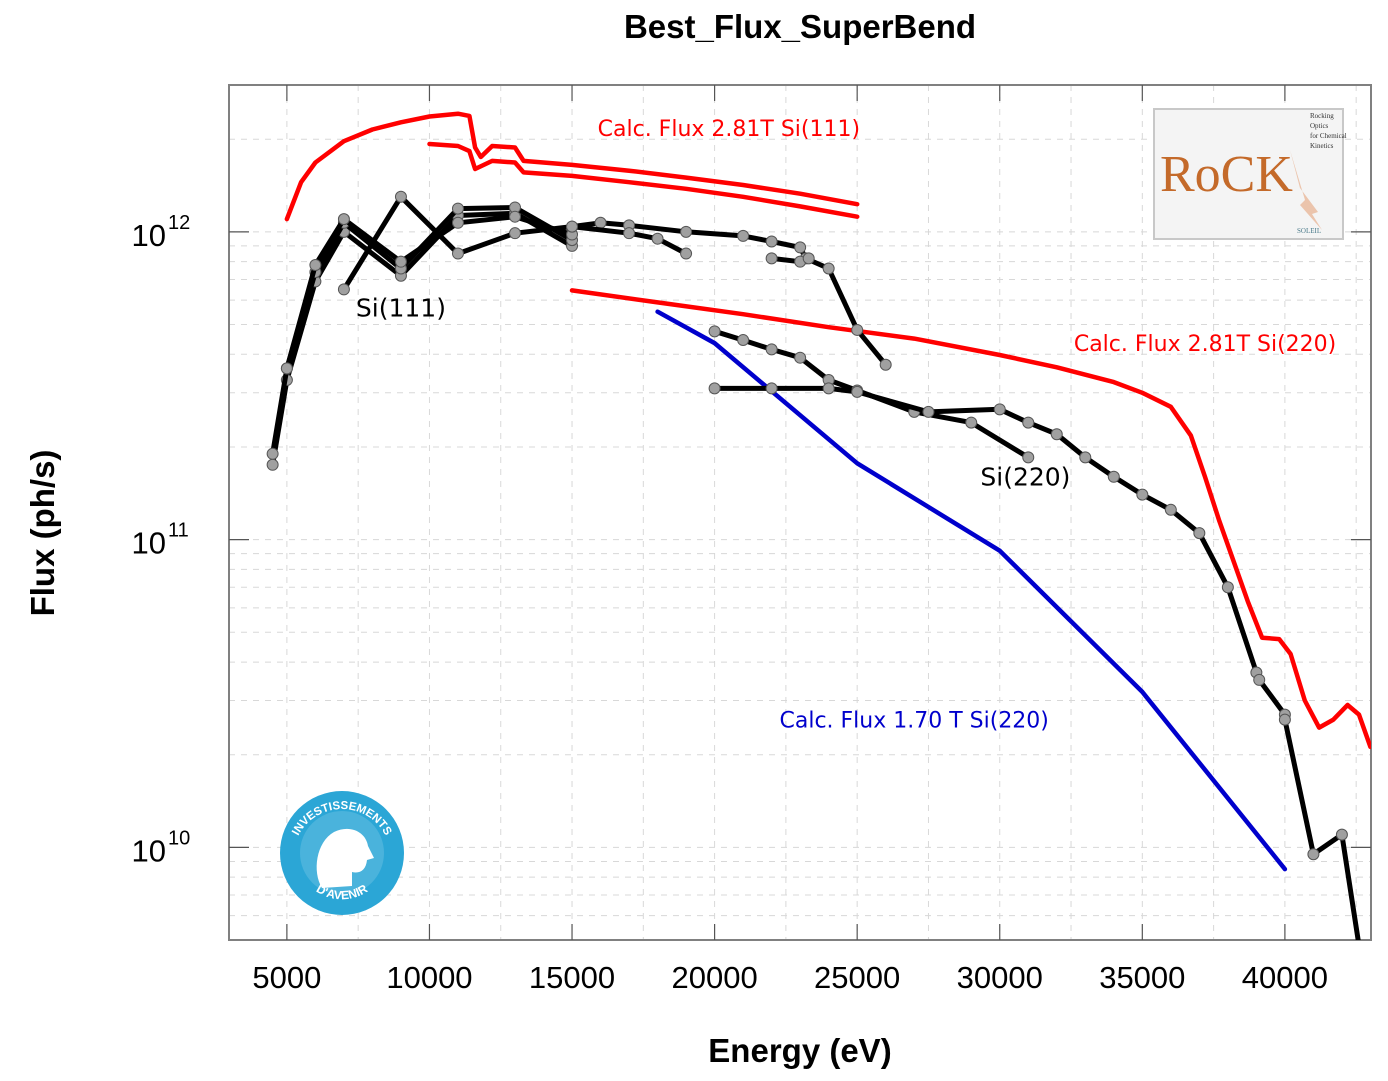 This screenshot has height=1081, width=1388. What do you see at coordinates (1025, 476) in the screenshot?
I see `annotation-label: Si(220)` at bounding box center [1025, 476].